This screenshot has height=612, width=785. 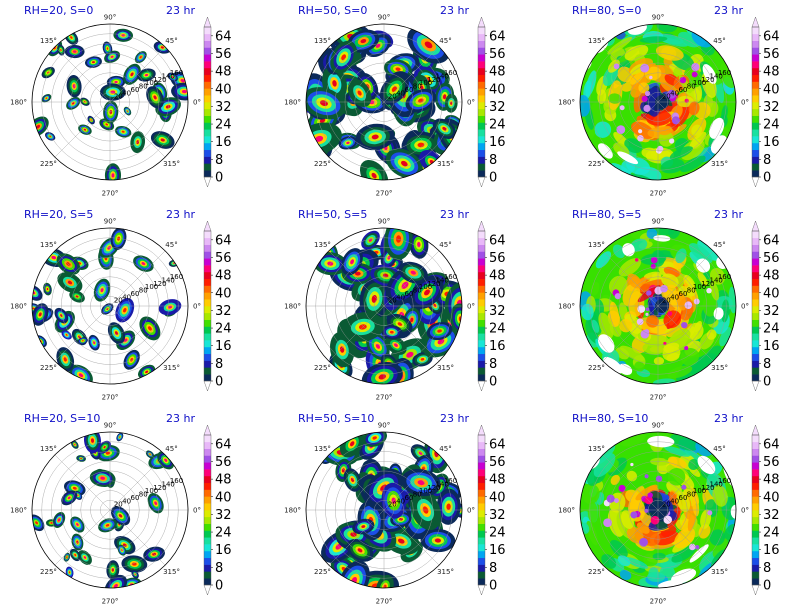 What do you see at coordinates (767, 178) in the screenshot?
I see `colorbar-tick-label: 0` at bounding box center [767, 178].